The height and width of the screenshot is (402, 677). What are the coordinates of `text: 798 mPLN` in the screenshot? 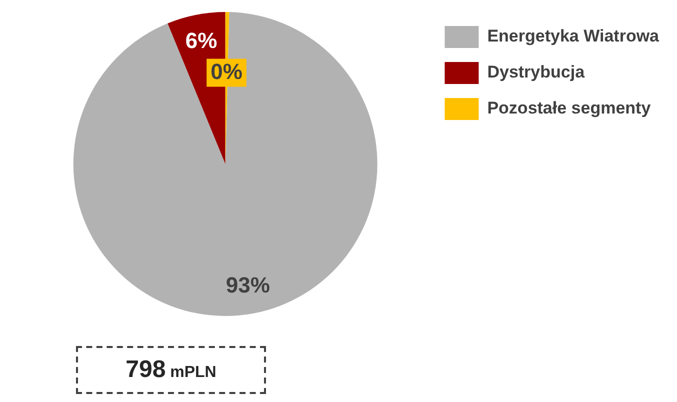 It's located at (171, 369).